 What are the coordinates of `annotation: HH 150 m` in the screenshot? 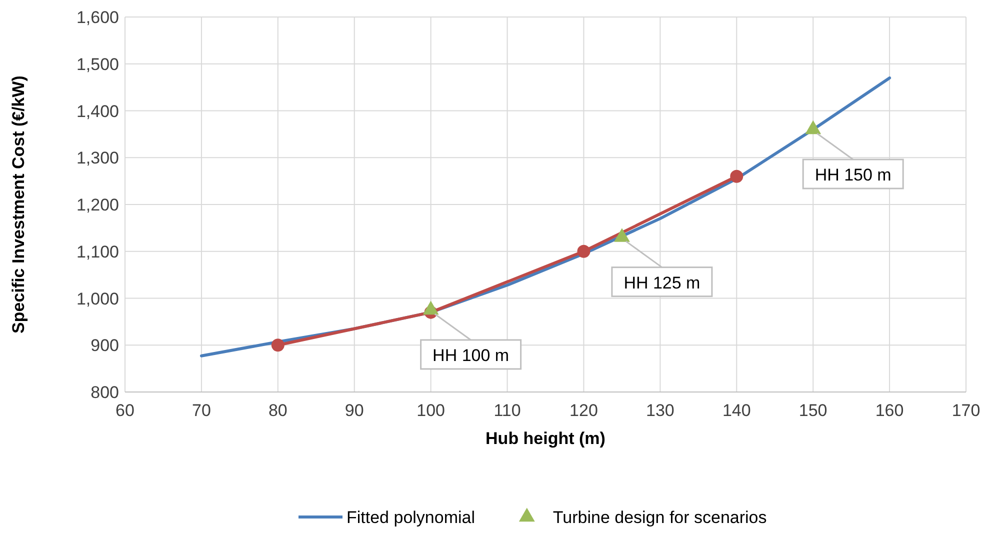 It's located at (853, 175).